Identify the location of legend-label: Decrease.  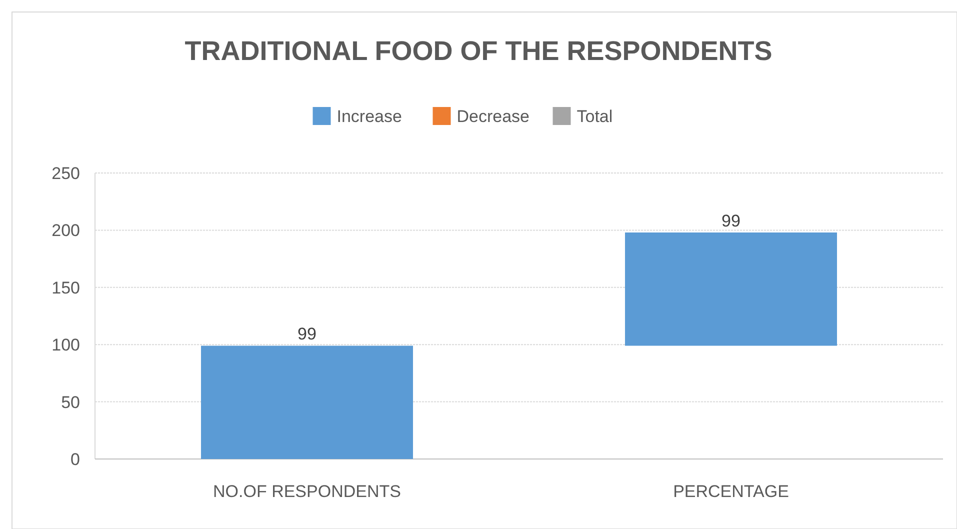
(493, 116).